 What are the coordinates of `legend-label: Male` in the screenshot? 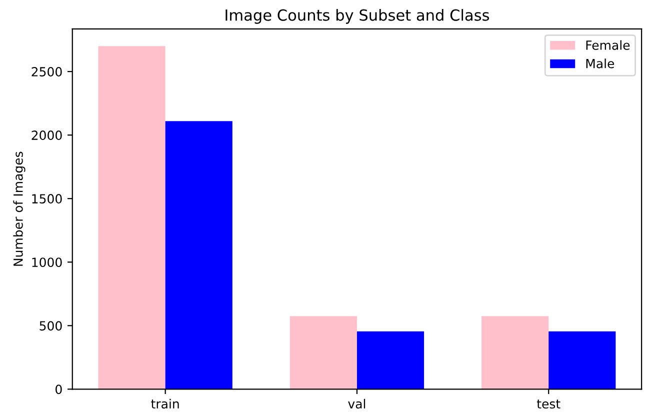 It's located at (600, 63).